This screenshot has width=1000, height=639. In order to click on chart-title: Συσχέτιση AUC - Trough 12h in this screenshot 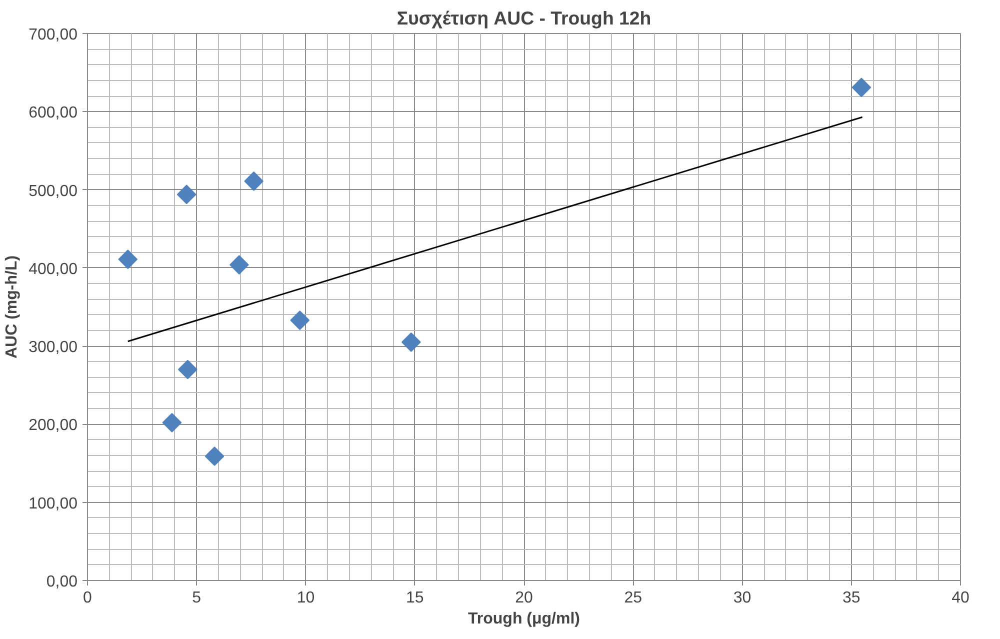, I will do `click(524, 18)`.